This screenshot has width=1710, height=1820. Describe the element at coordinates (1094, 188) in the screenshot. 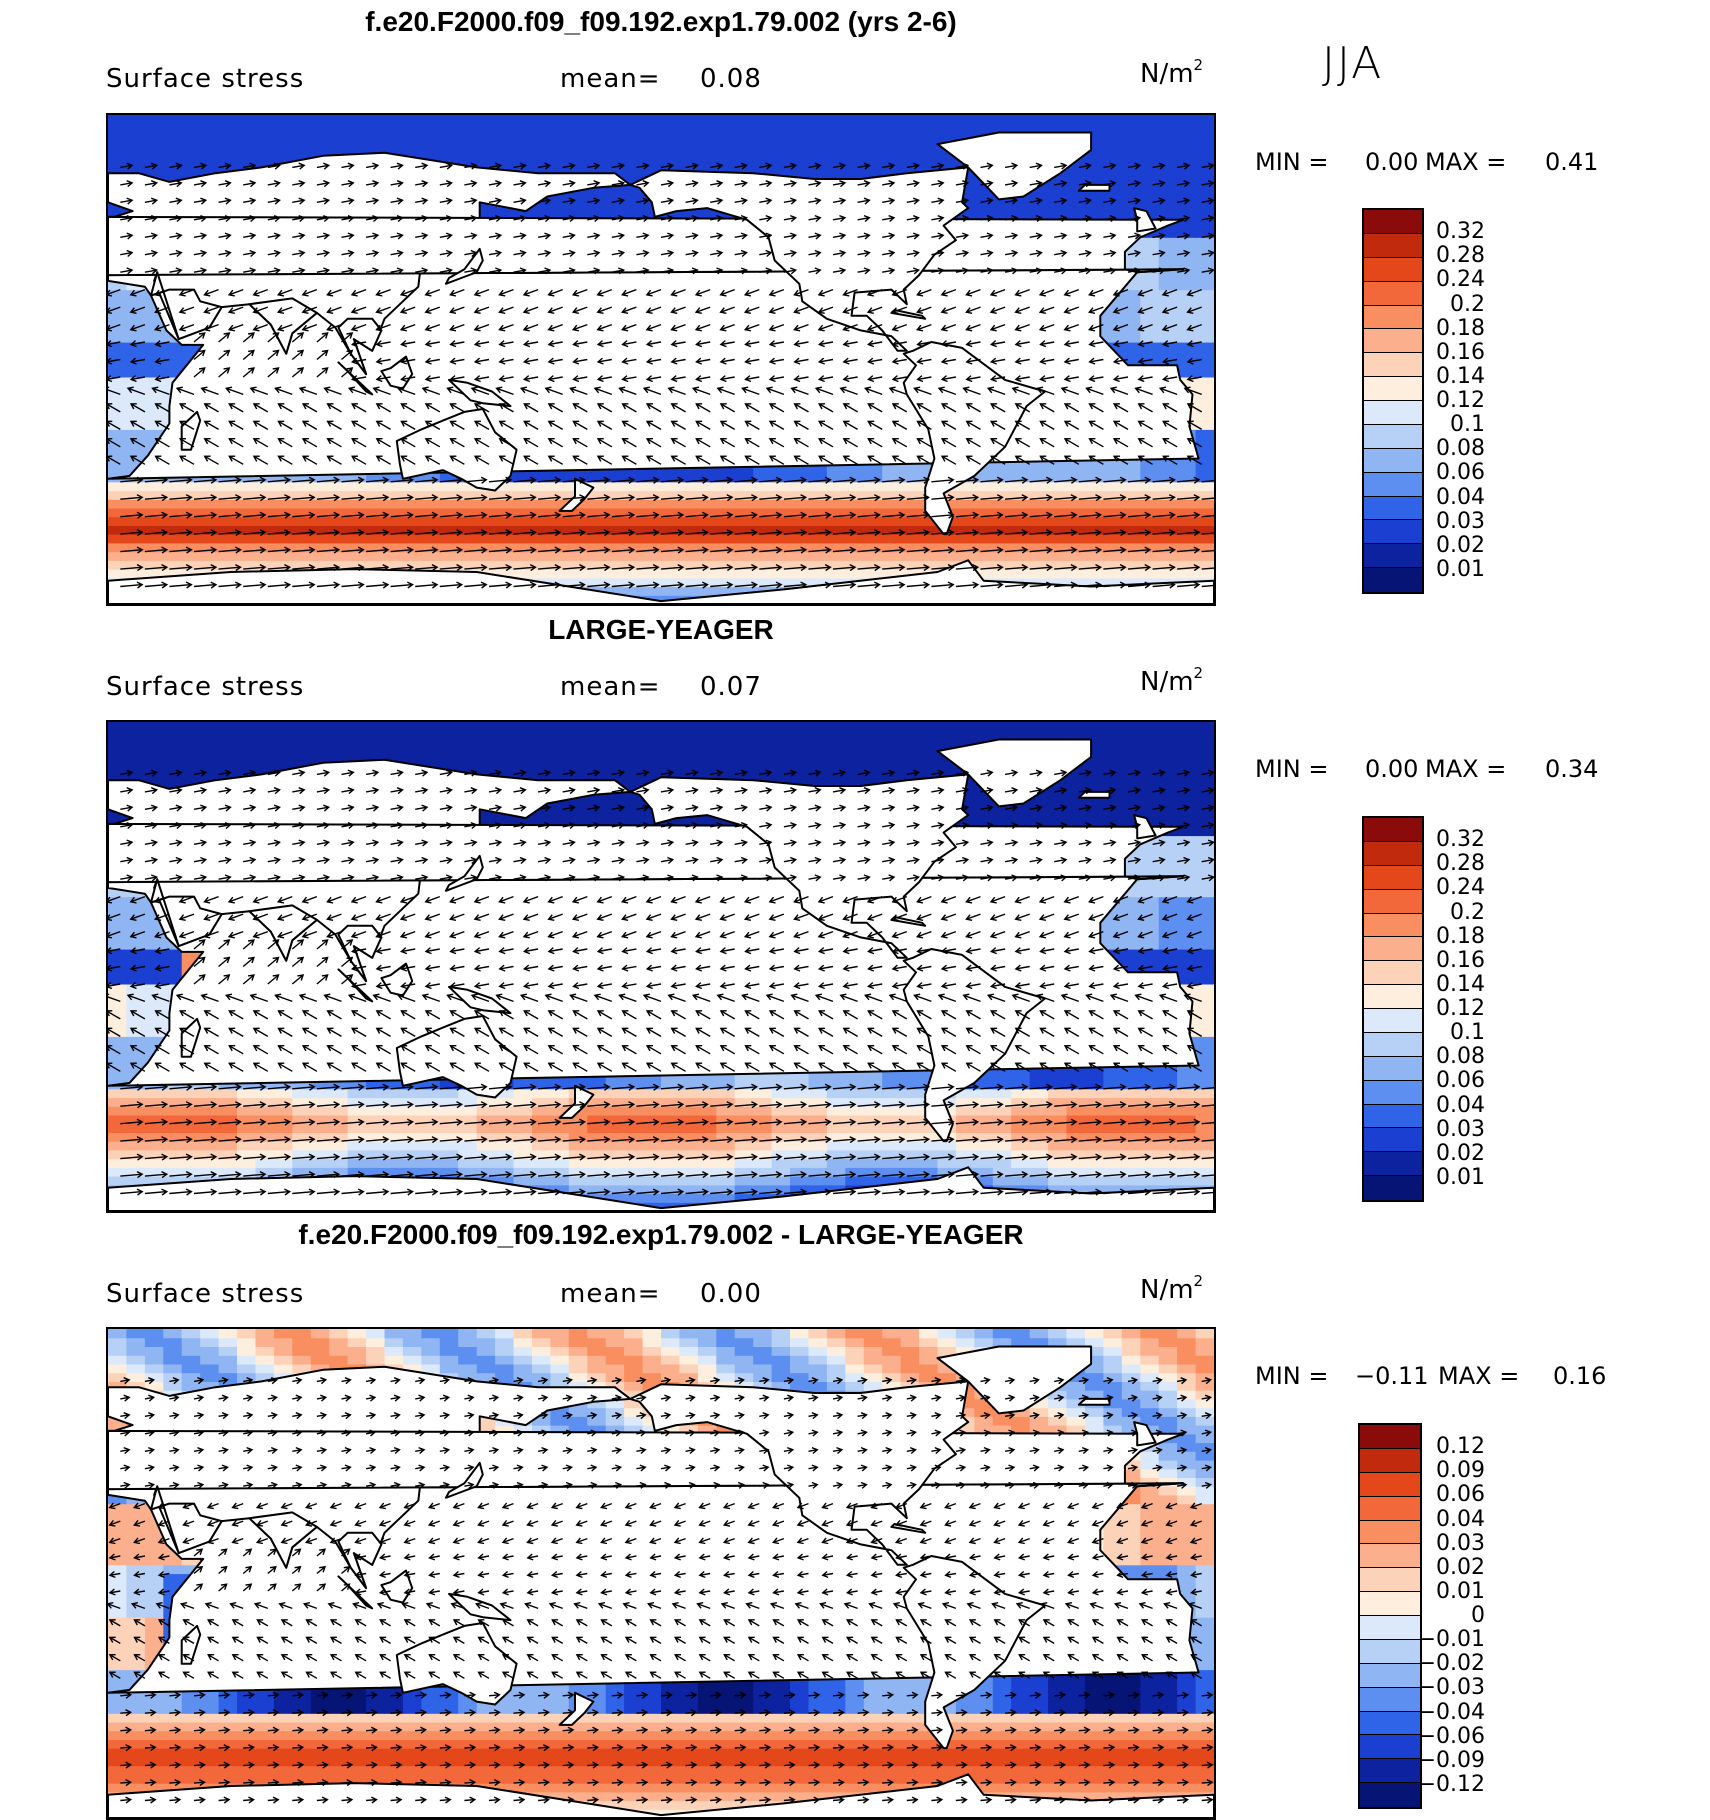

I see `coastline-iceland` at that location.